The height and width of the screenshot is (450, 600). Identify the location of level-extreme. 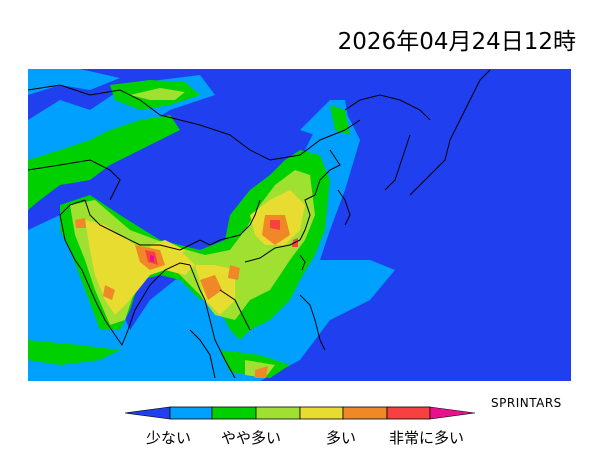
(152, 258).